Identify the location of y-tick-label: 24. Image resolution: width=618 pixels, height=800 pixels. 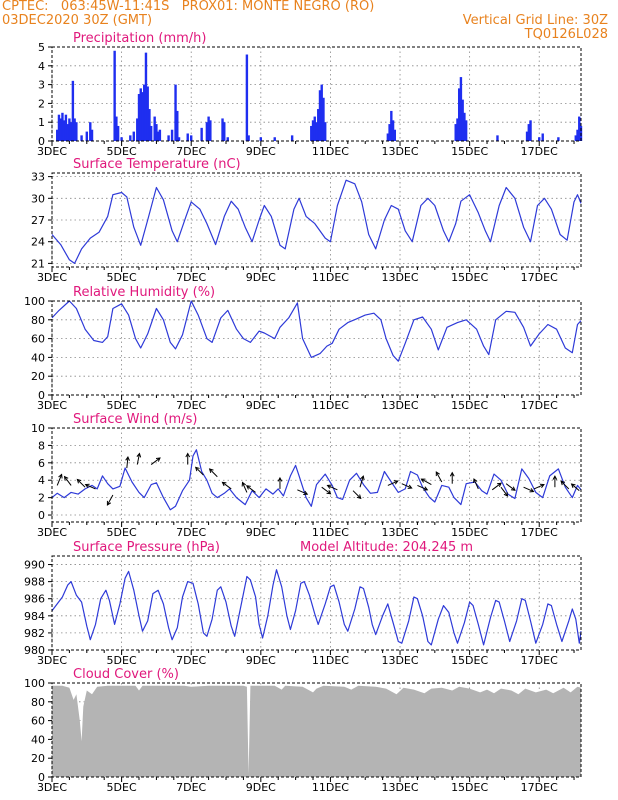
(38, 242).